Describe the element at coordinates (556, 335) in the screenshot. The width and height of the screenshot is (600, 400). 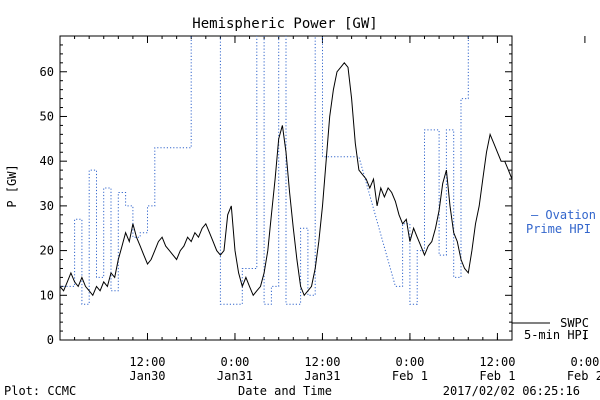
I see `swpc-legend-line2: 5-min HPI` at that location.